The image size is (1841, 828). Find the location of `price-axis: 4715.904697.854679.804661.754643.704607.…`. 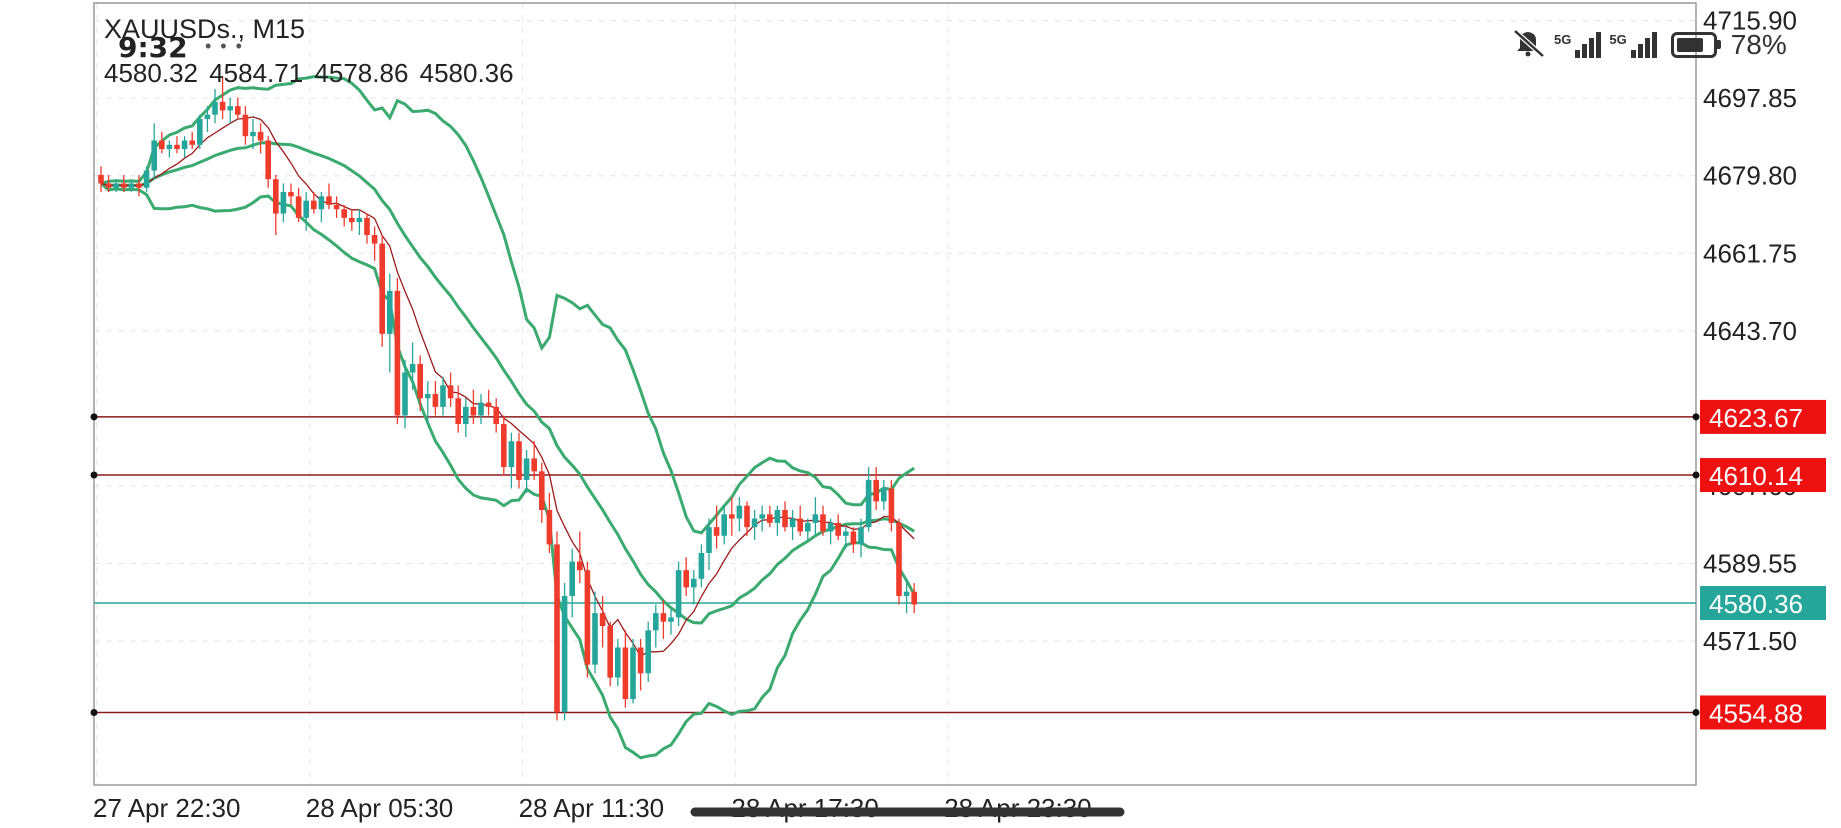

price-axis: 4715.904697.854679.804661.754643.704607.… is located at coordinates (1763, 368).